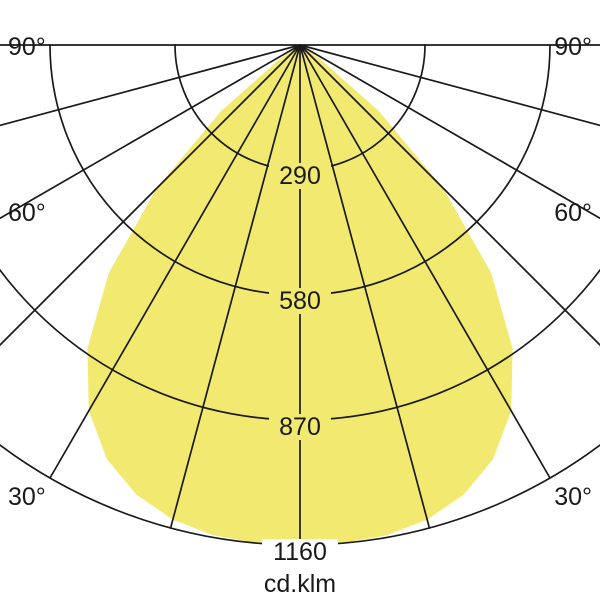  Describe the element at coordinates (150, 132) in the screenshot. I see `grid-spoke--60` at that location.